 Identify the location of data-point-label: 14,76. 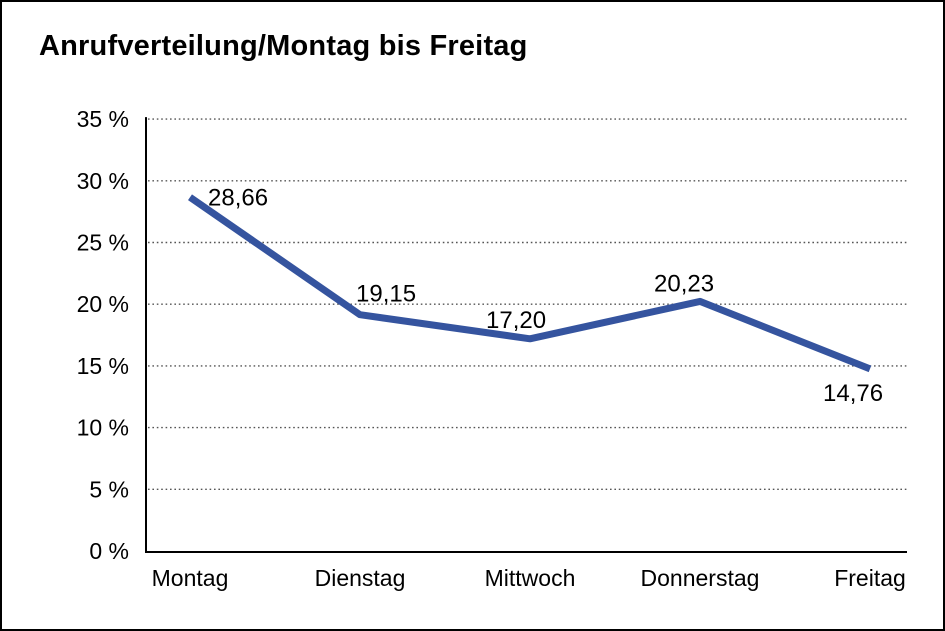
(853, 393).